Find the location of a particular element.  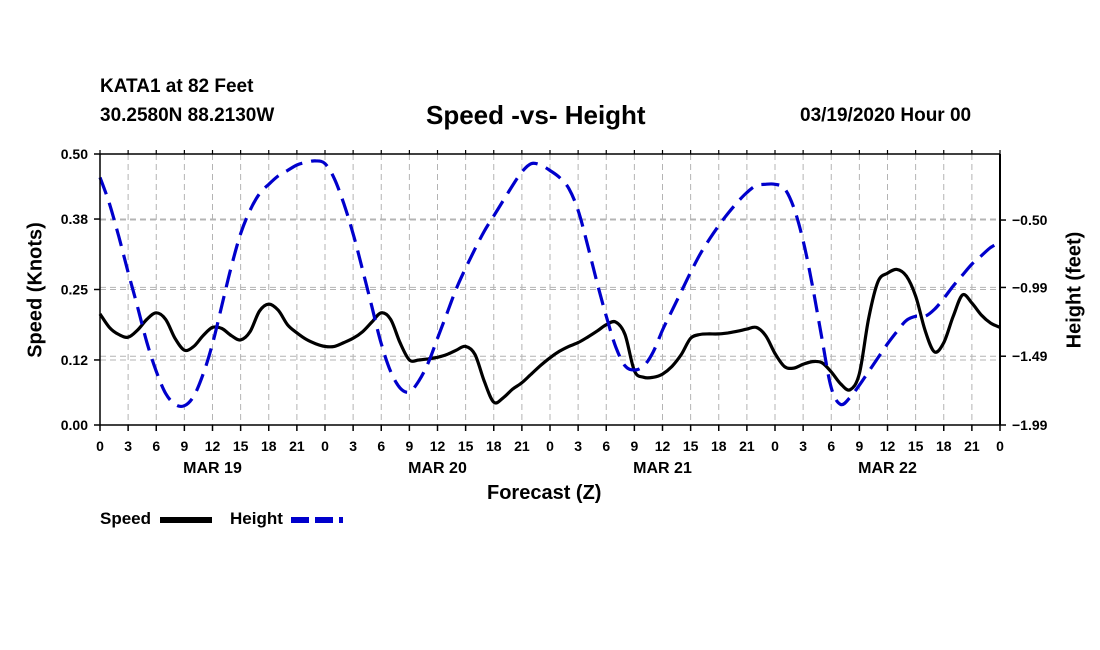

day-label: MAR 20 is located at coordinates (437, 468).